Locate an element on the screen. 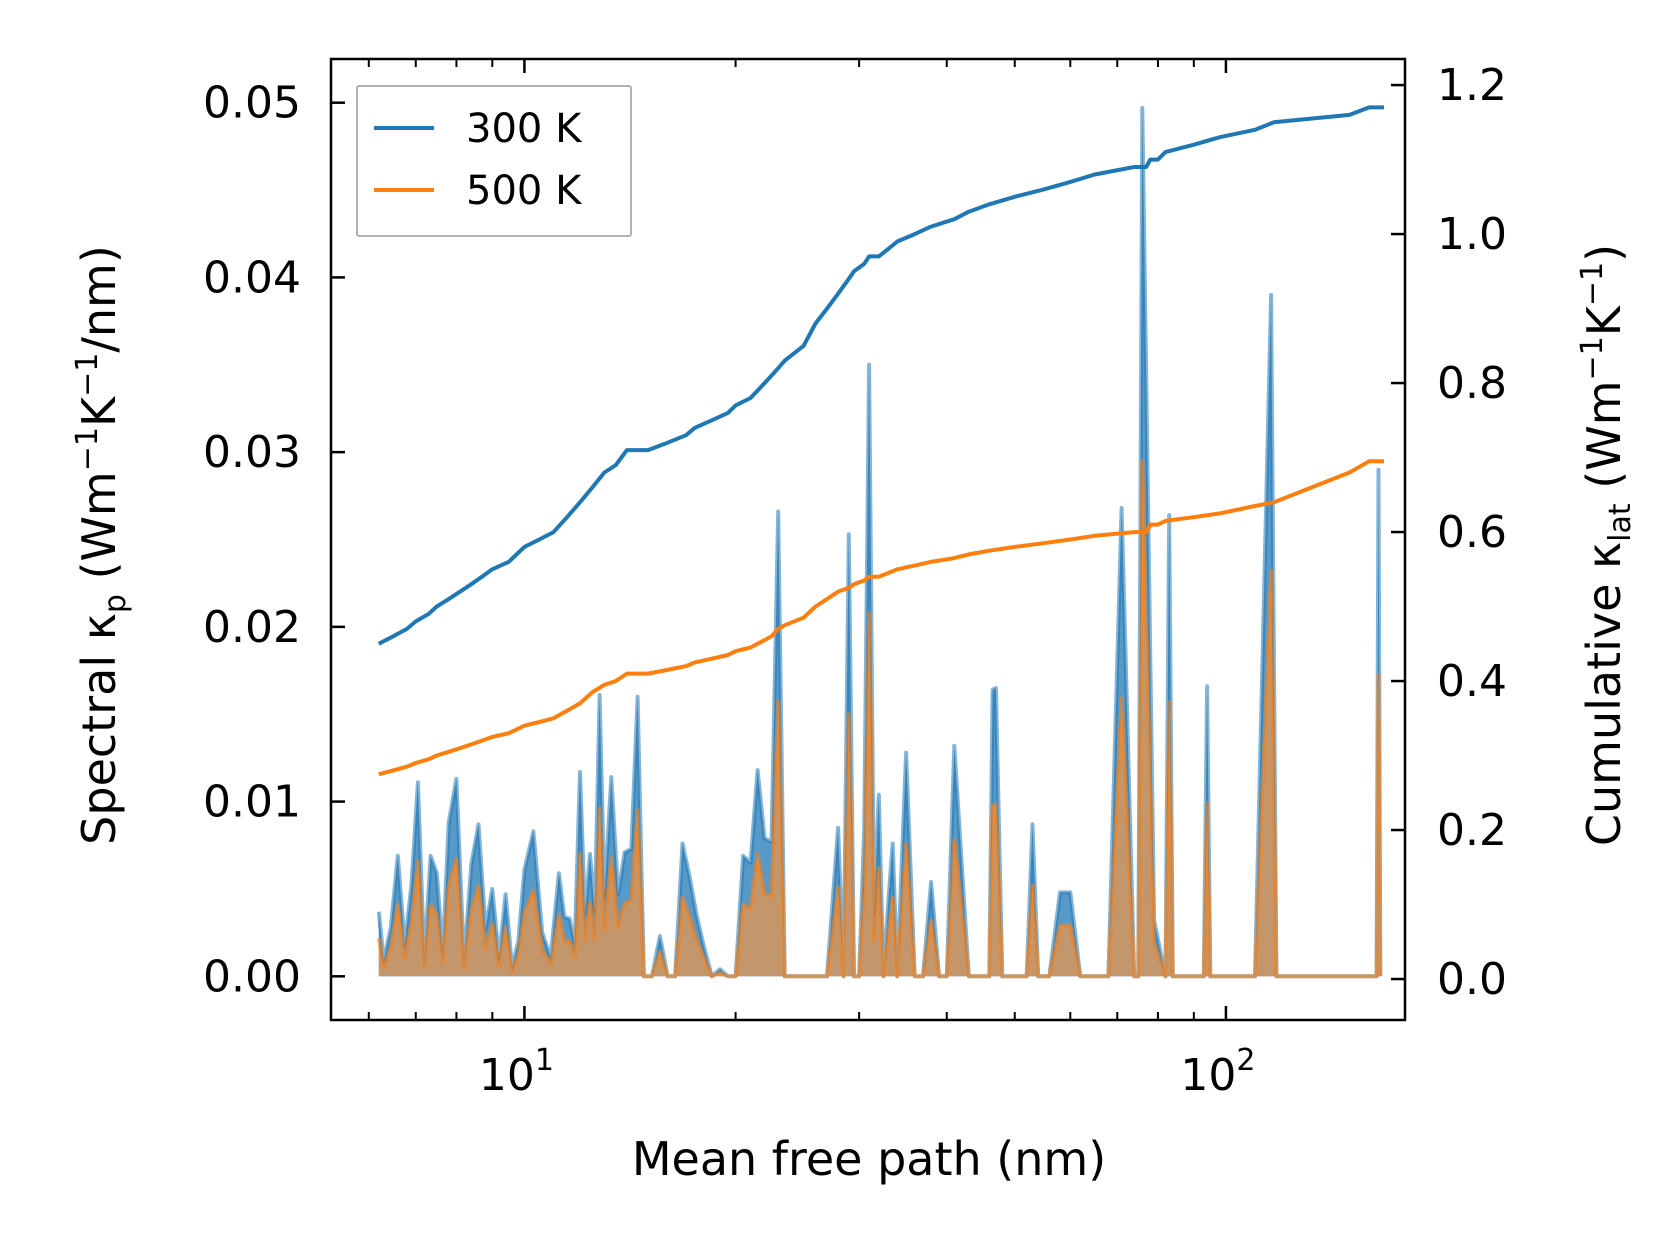 This screenshot has width=1679, height=1254. x-tick-label: 10² is located at coordinates (1217, 1072).